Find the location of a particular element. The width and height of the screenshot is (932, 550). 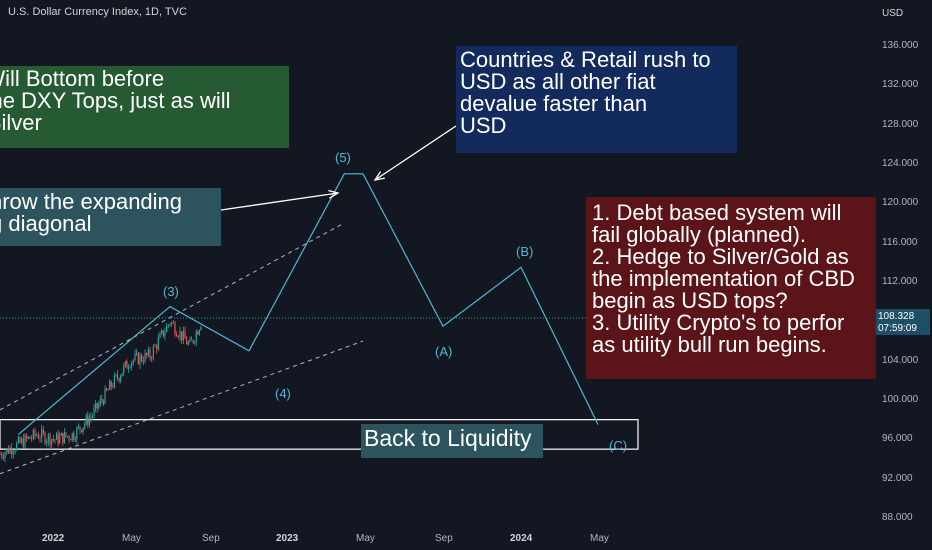

annotation-liquidity: Back to Liquidity is located at coordinates (452, 441).